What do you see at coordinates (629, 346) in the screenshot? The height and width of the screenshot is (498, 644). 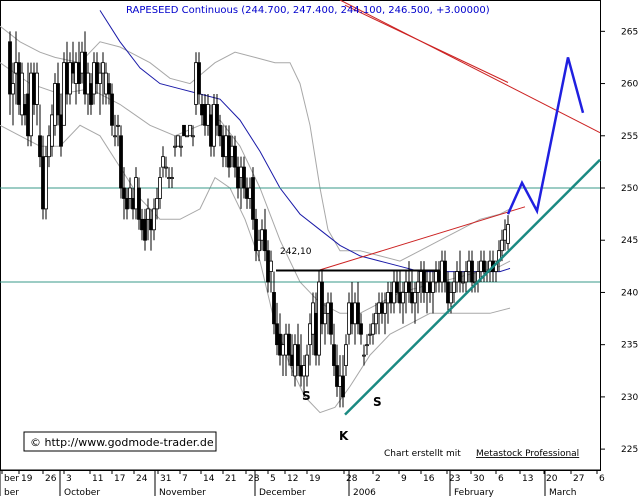 I see `y-tick-label: 235` at bounding box center [629, 346].